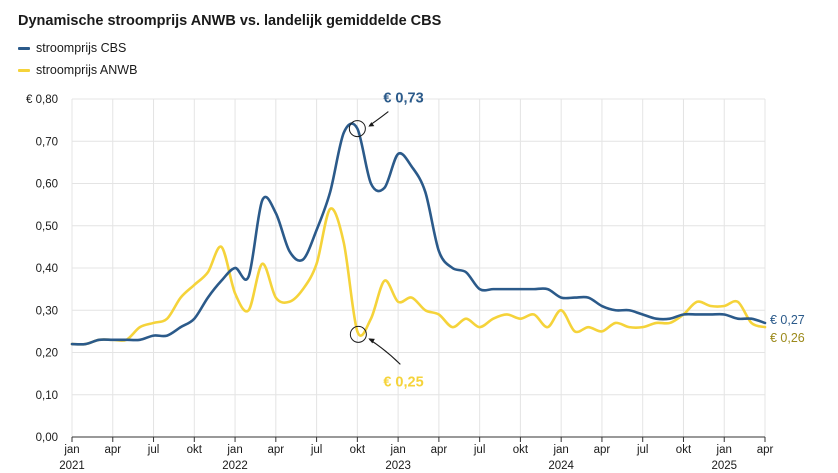 The image size is (838, 473). I want to click on x-tick-year: 2022, so click(235, 466).